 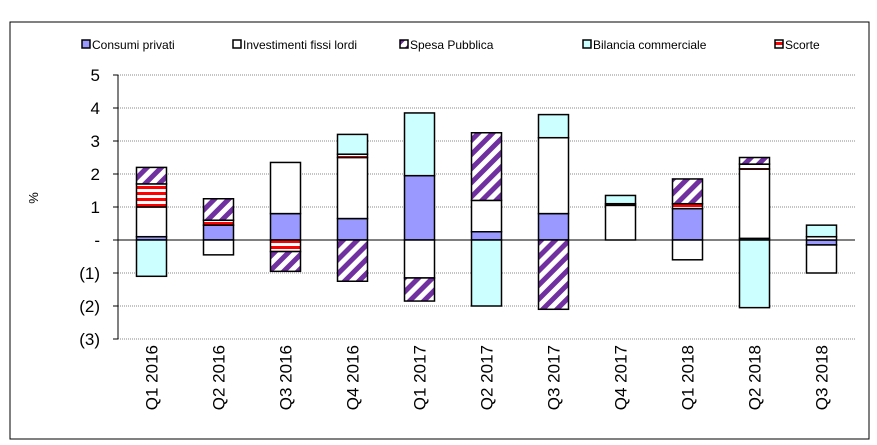 I want to click on legend-label: Bilancia commerciale, so click(x=650, y=45).